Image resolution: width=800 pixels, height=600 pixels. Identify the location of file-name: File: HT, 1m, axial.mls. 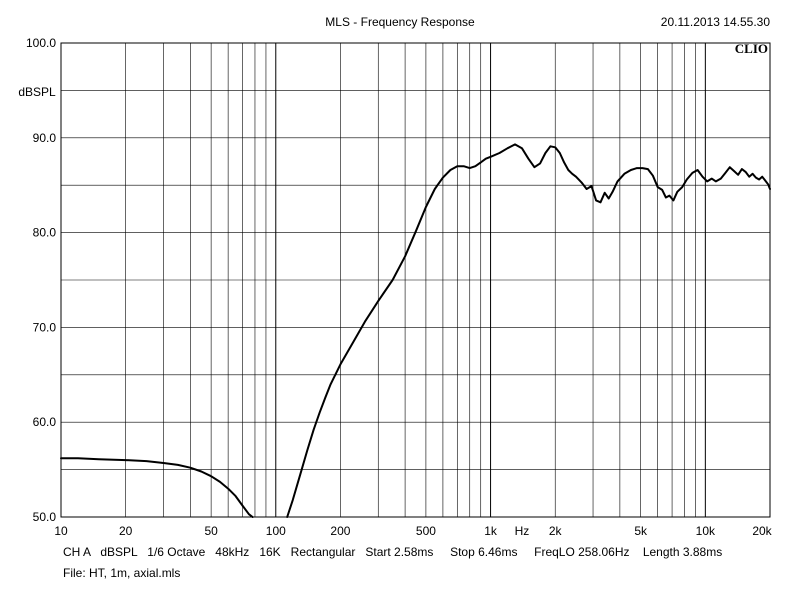
(121, 573).